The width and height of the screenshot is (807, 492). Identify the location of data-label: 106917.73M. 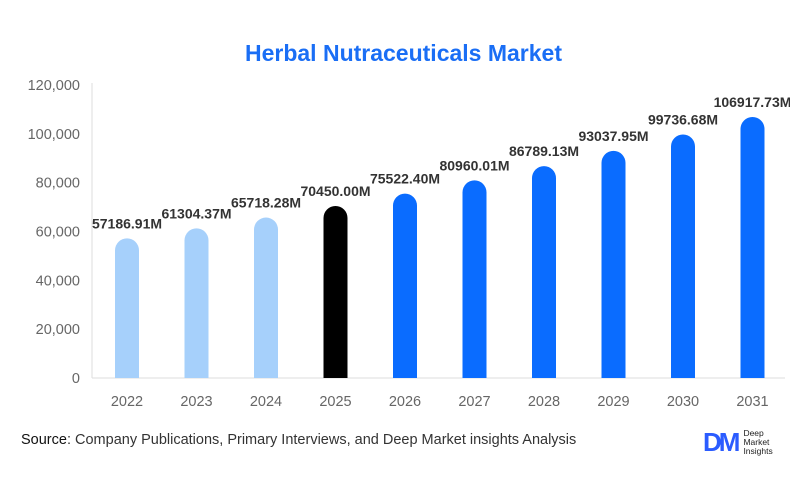
(752, 102).